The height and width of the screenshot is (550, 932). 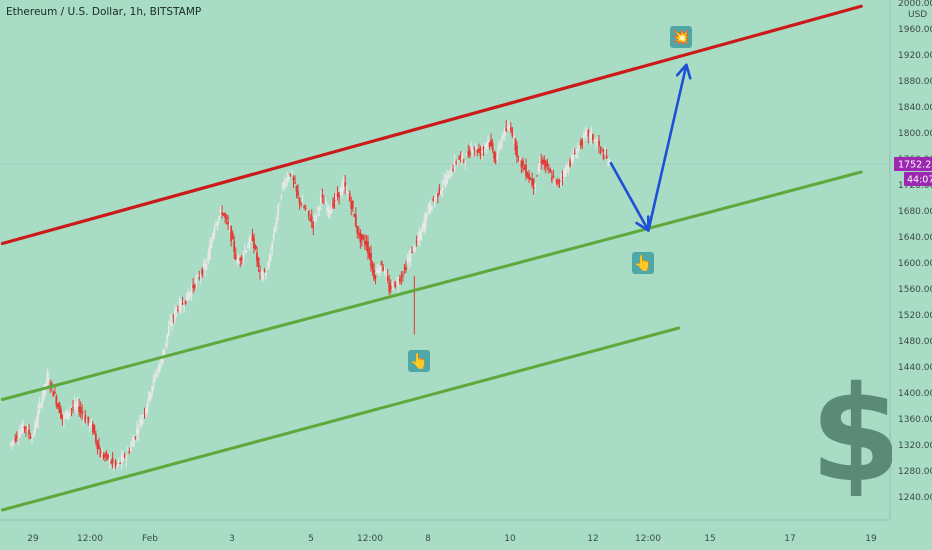 I want to click on projection-arrowhead-up, so click(x=683, y=71).